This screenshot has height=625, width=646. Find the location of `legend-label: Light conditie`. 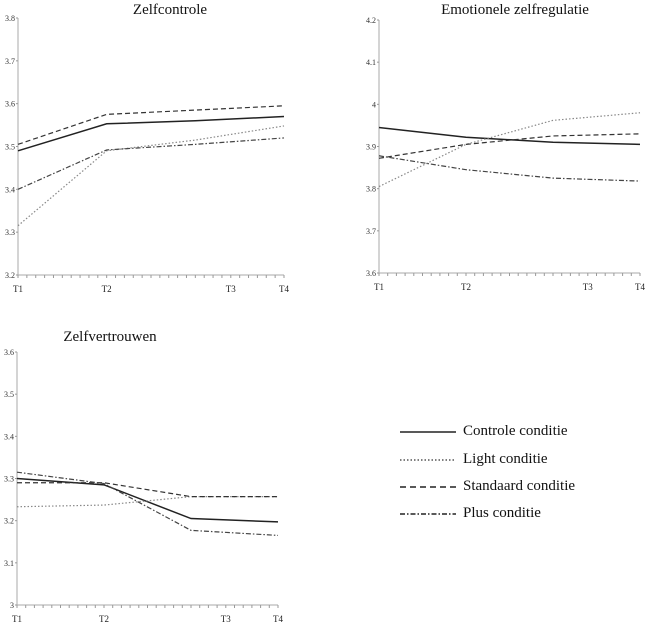

legend-label: Light conditie is located at coordinates (505, 459).